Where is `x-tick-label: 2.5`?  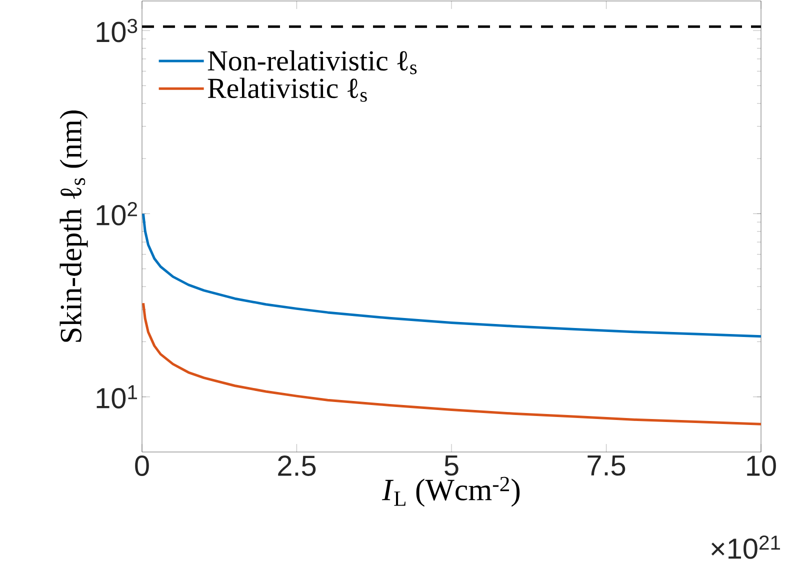
x-tick-label: 2.5 is located at coordinates (297, 466).